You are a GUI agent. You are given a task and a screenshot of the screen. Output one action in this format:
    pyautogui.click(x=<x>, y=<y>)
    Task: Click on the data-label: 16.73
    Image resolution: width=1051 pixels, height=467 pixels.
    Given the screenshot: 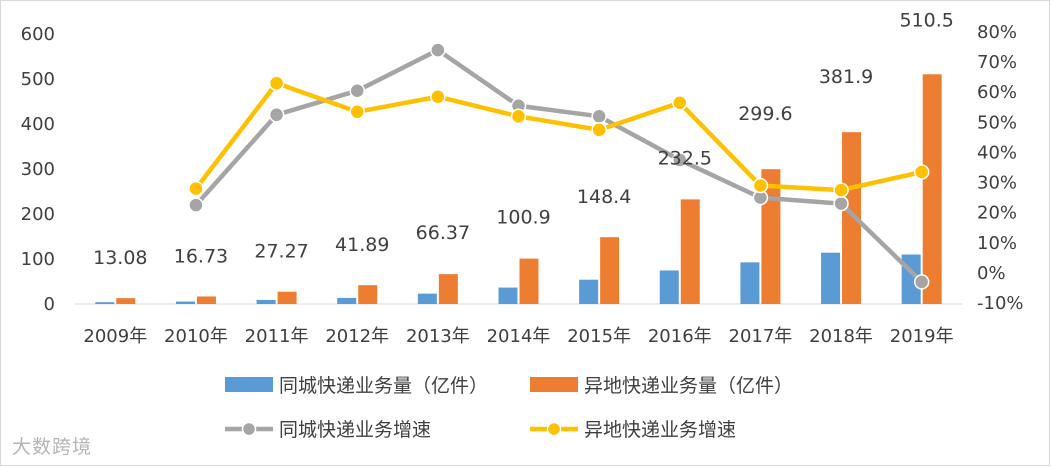 What is the action you would take?
    pyautogui.click(x=201, y=256)
    